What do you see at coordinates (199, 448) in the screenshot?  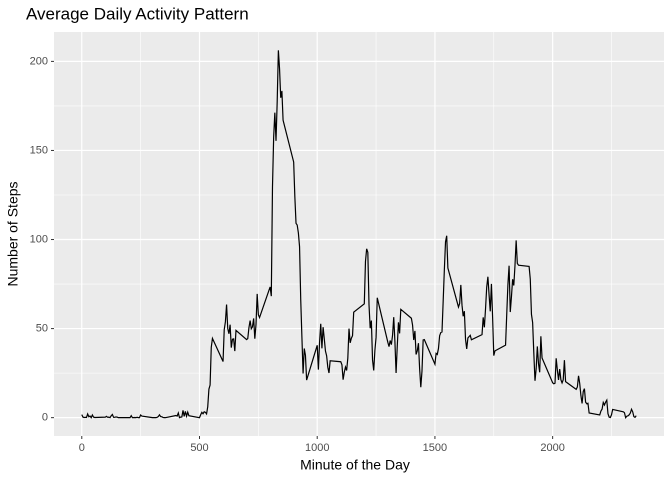 I see `x-tick-label: 500` at bounding box center [199, 448].